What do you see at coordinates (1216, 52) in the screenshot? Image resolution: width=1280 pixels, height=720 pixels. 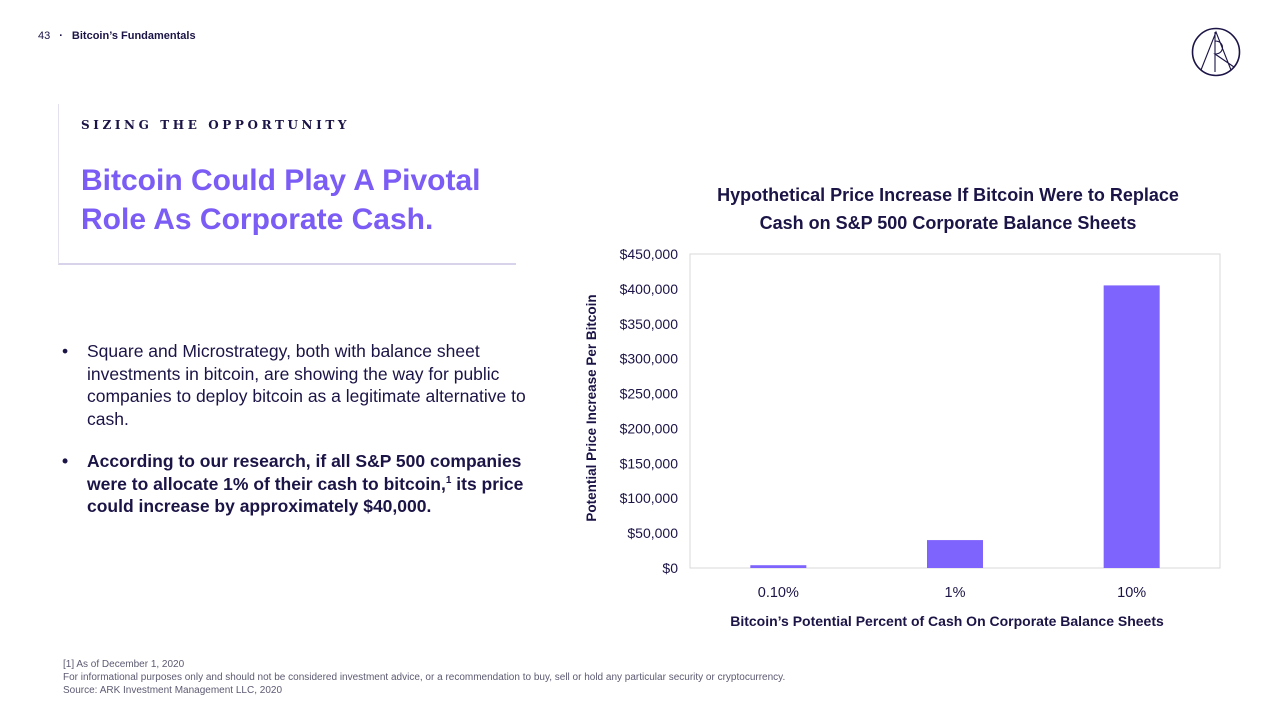 I see `ark-logo-icon` at bounding box center [1216, 52].